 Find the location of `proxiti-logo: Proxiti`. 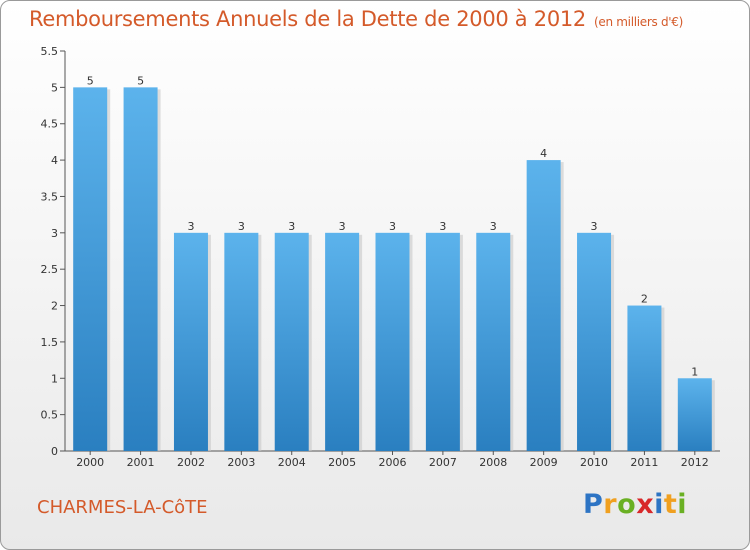

proxiti-logo: Proxiti is located at coordinates (635, 504).